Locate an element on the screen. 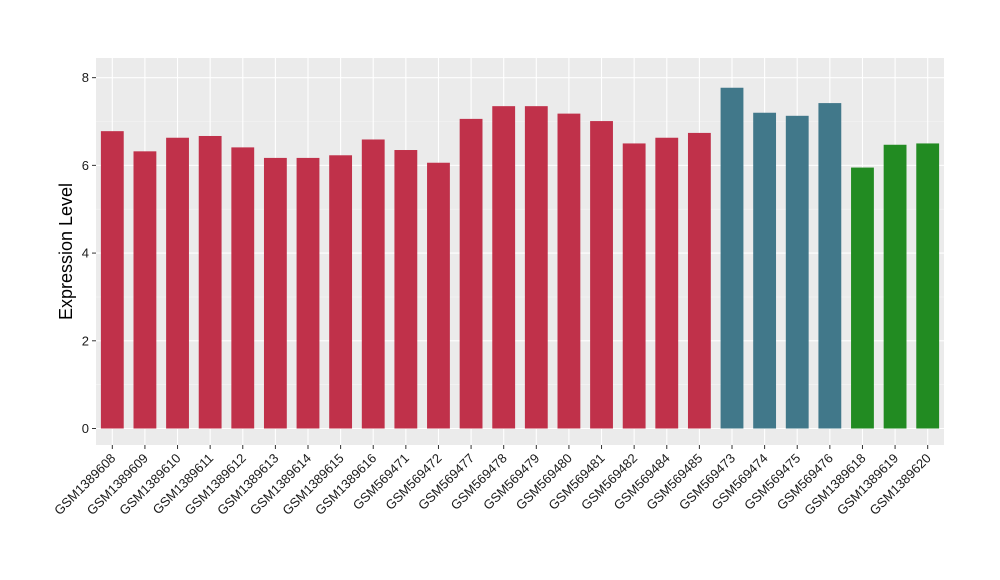 The height and width of the screenshot is (580, 1000). y-axis: 0 2 4 6 8 is located at coordinates (89, 253).